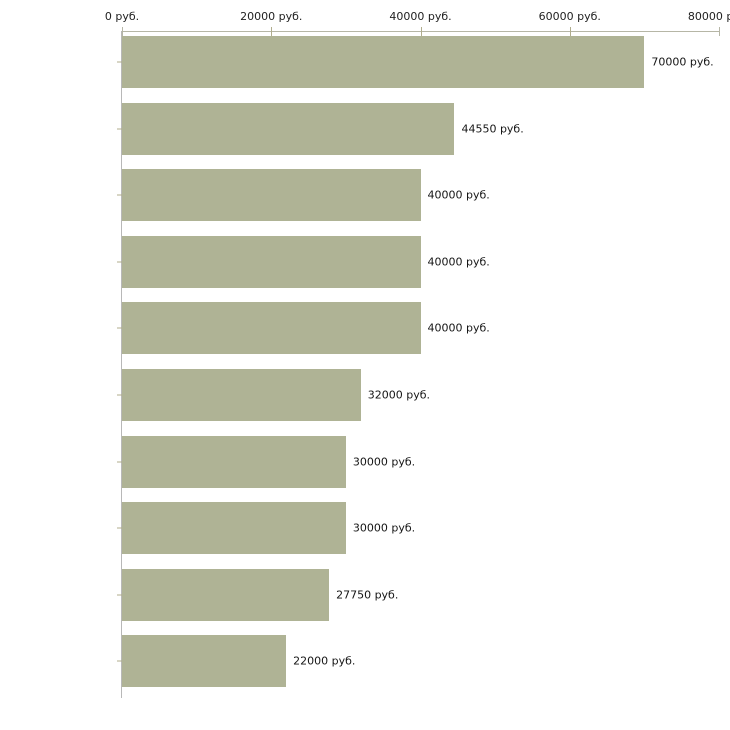 The width and height of the screenshot is (730, 730). Describe the element at coordinates (121, 364) in the screenshot. I see `y-axis-line` at that location.